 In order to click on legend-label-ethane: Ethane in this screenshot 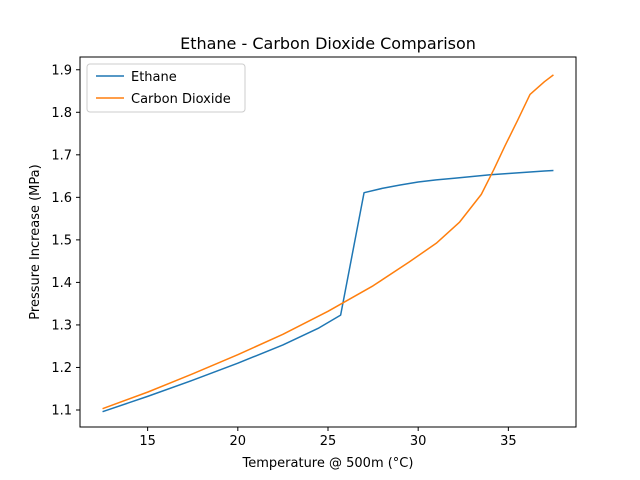, I will do `click(154, 77)`.